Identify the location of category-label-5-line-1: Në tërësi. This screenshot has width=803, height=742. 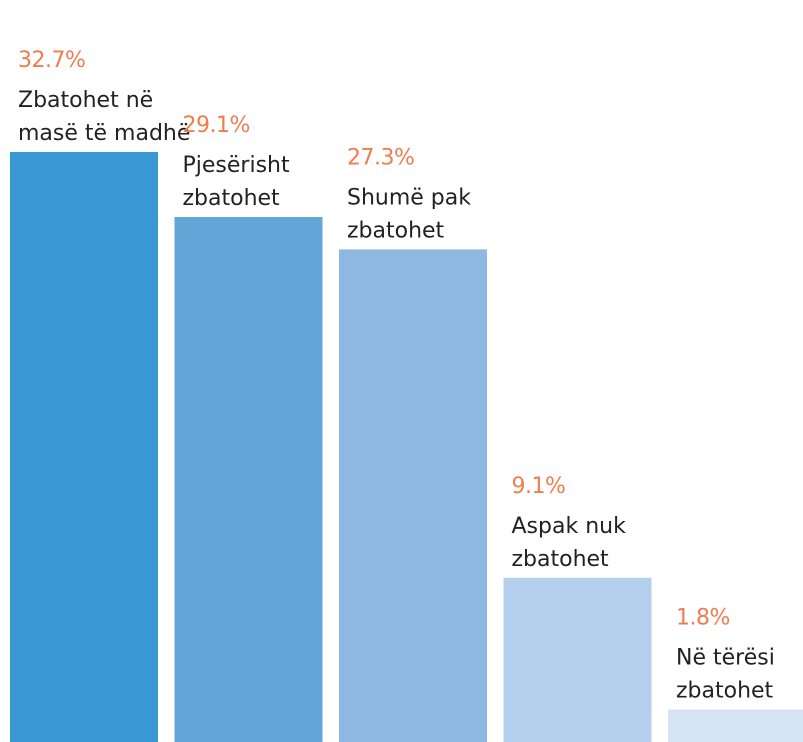
(725, 658).